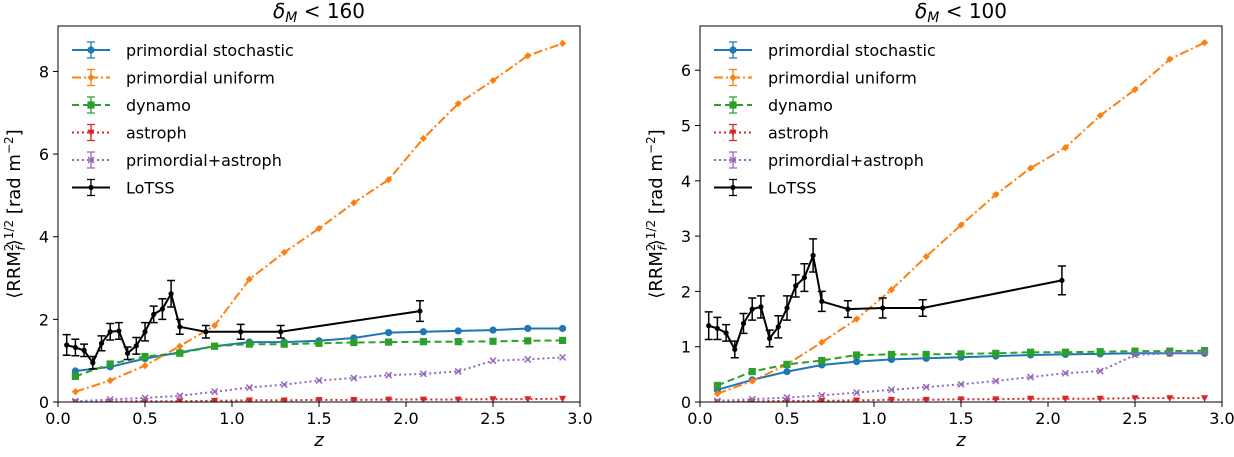 Image resolution: width=1234 pixels, height=457 pixels. What do you see at coordinates (57, 418) in the screenshot?
I see `x-tick-label: 0.0` at bounding box center [57, 418].